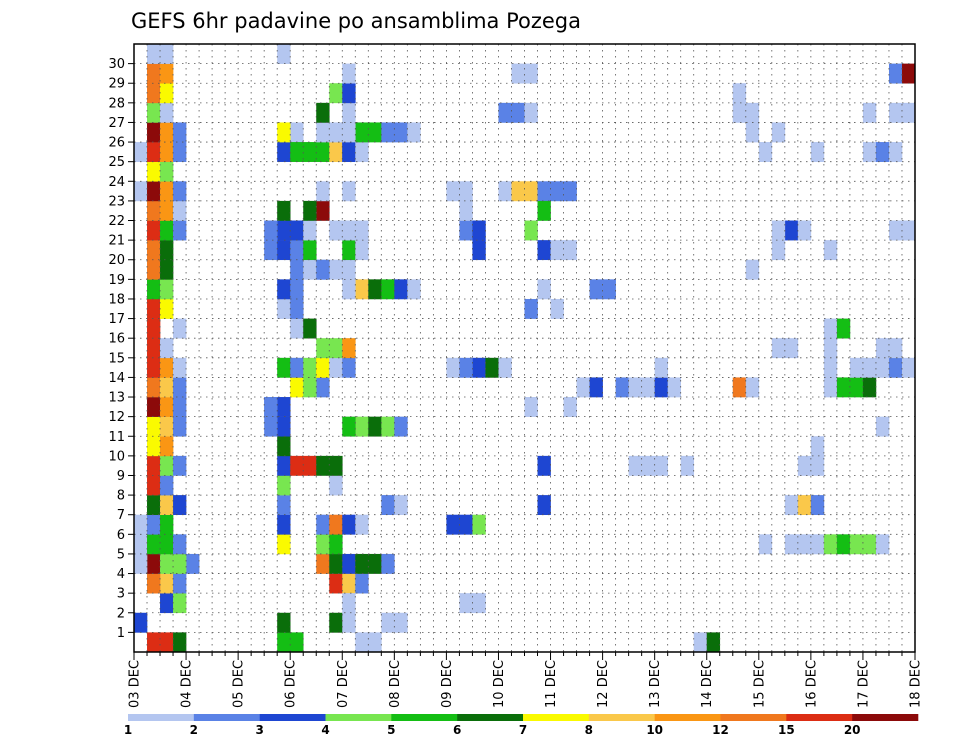 The height and width of the screenshot is (742, 960). I want to click on x-tick-label: 04 DEC, so click(187, 684).